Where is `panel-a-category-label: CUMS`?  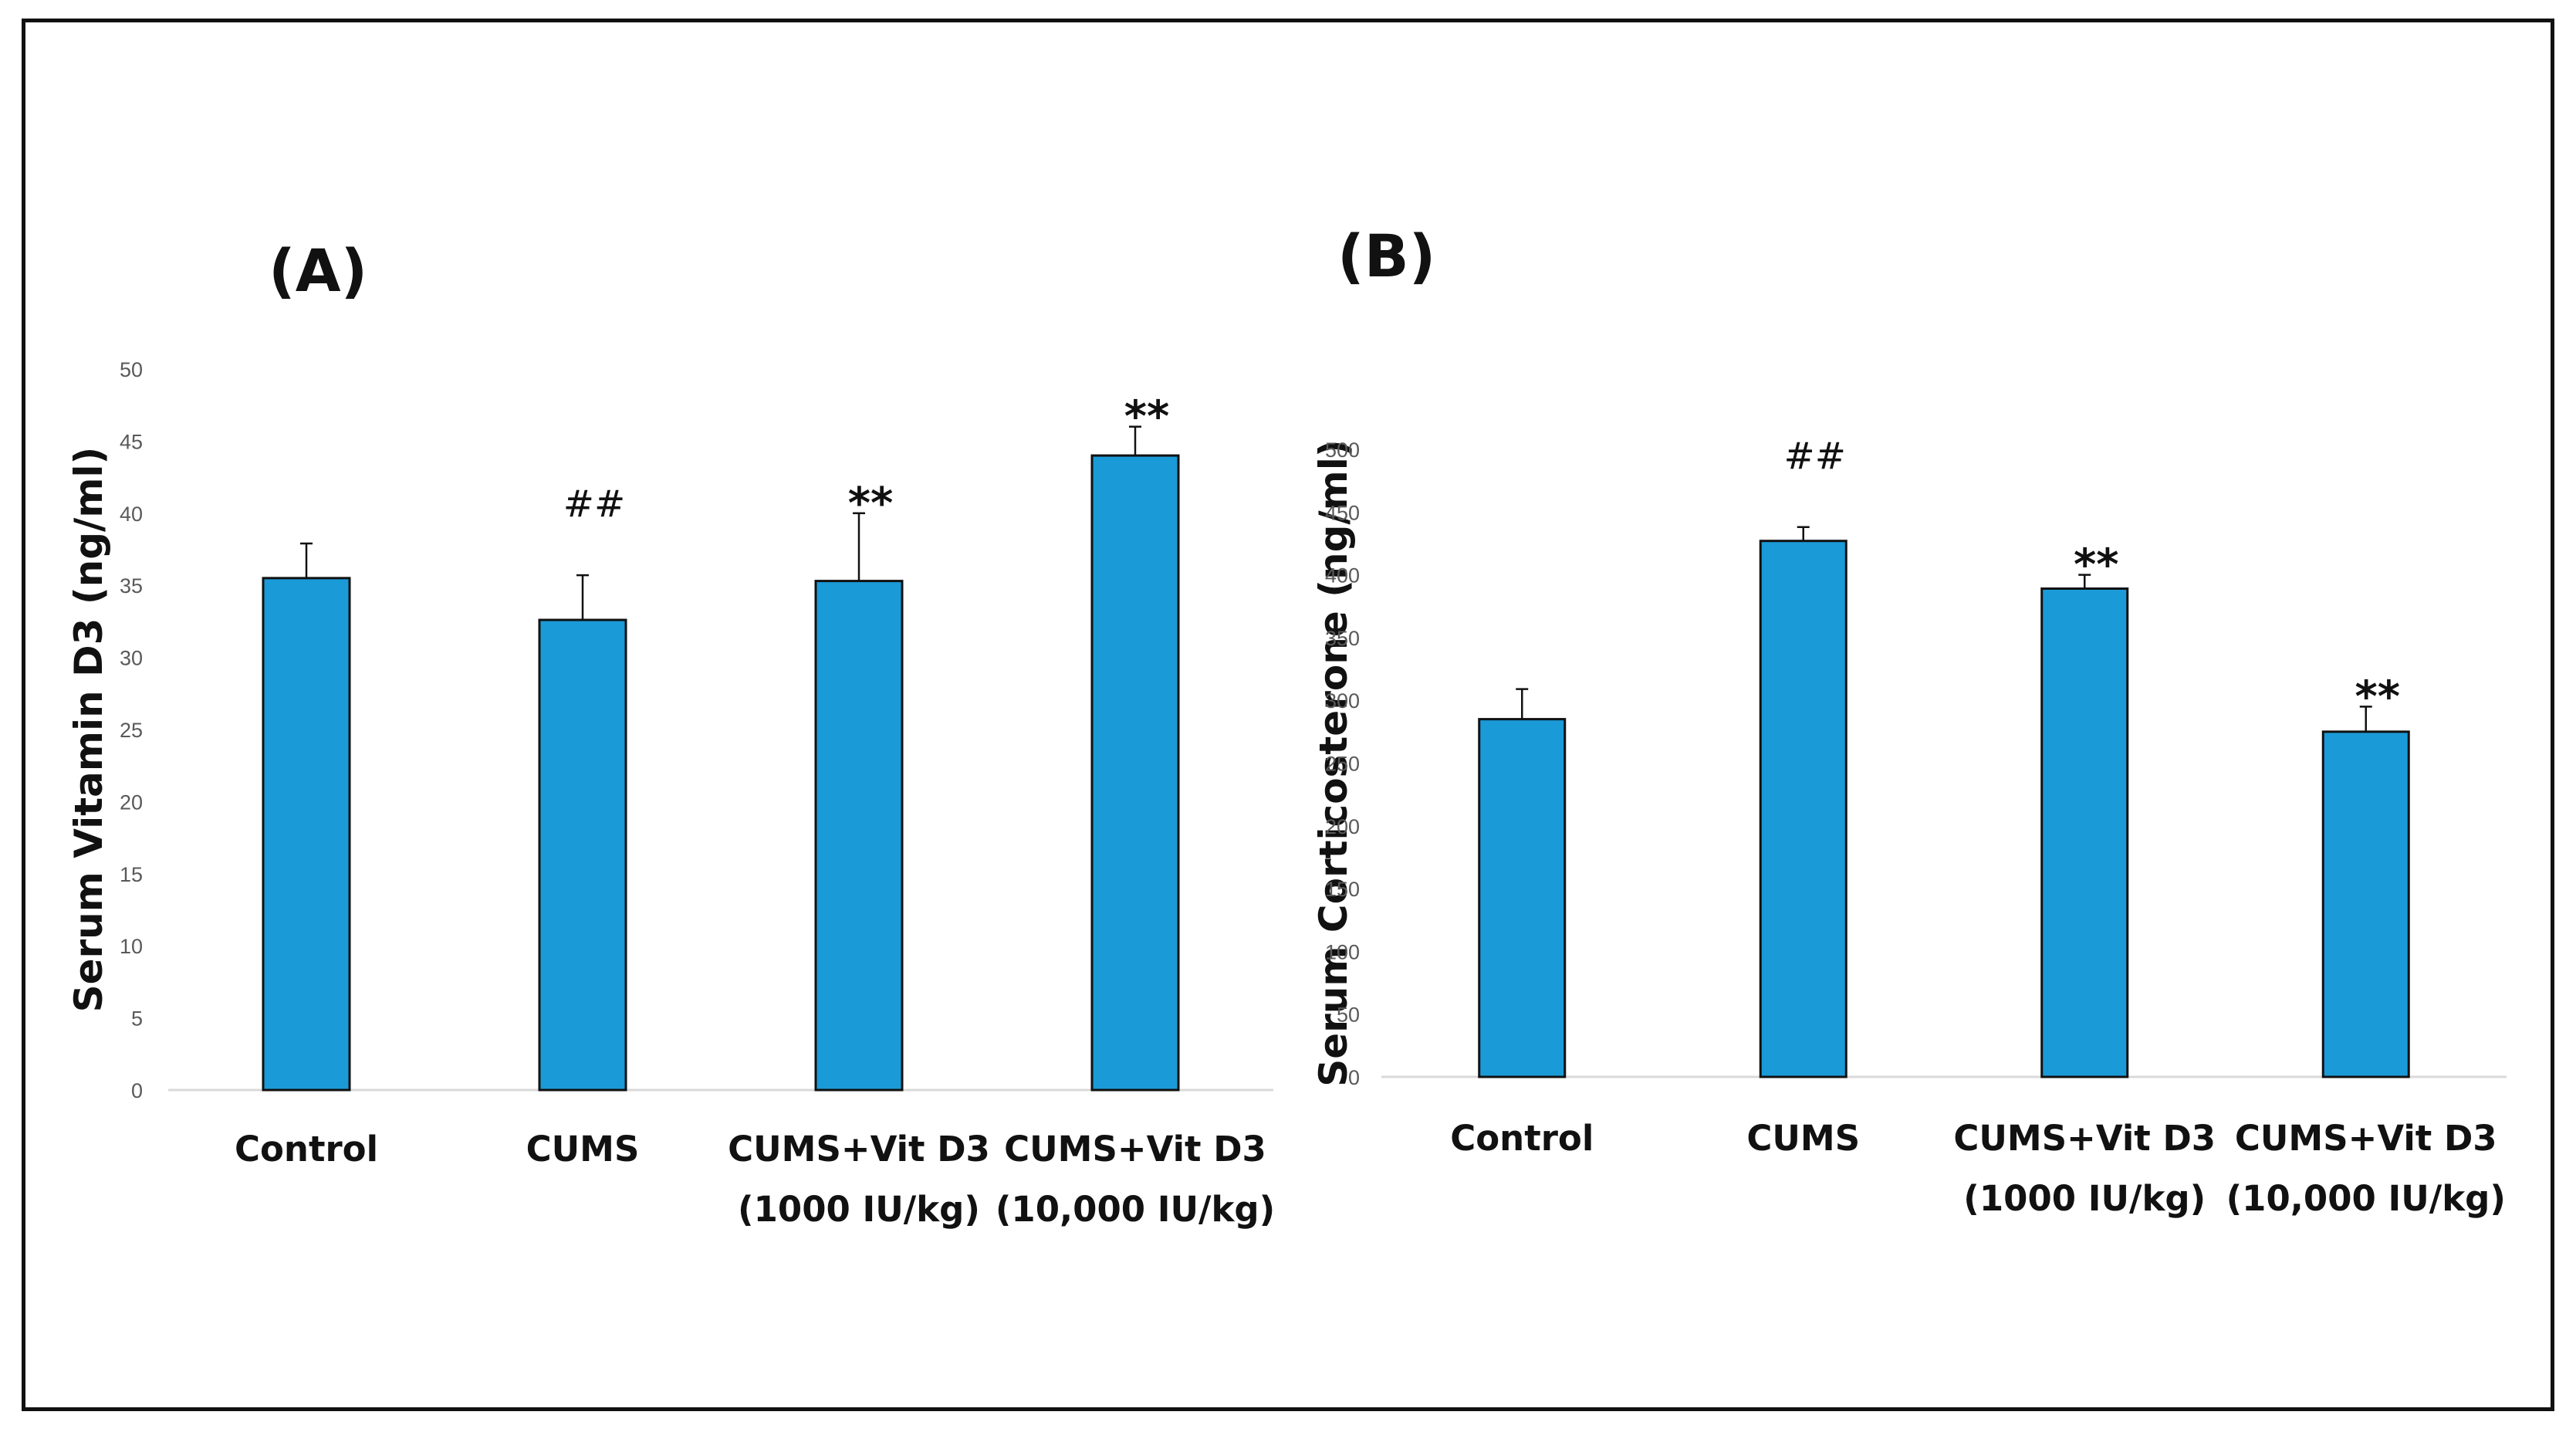
panel-a-category-label: CUMS is located at coordinates (583, 1149).